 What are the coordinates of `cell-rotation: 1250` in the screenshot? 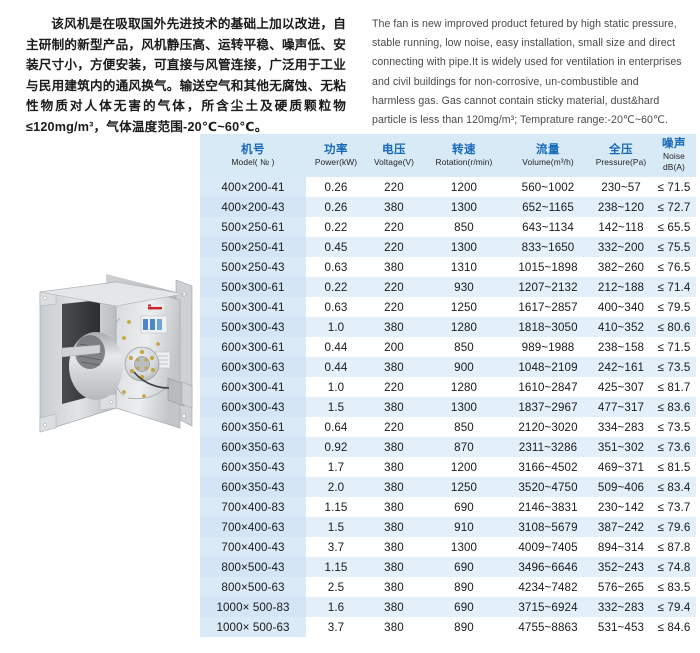 It's located at (464, 487).